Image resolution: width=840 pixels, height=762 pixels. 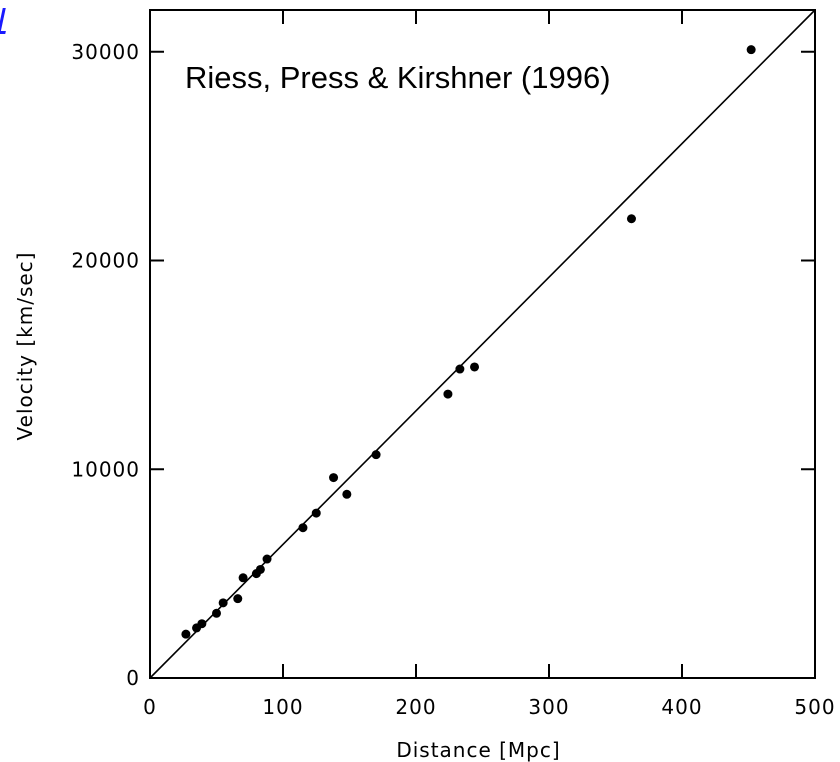 What do you see at coordinates (105, 469) in the screenshot?
I see `y-tick-label: 10000` at bounding box center [105, 469].